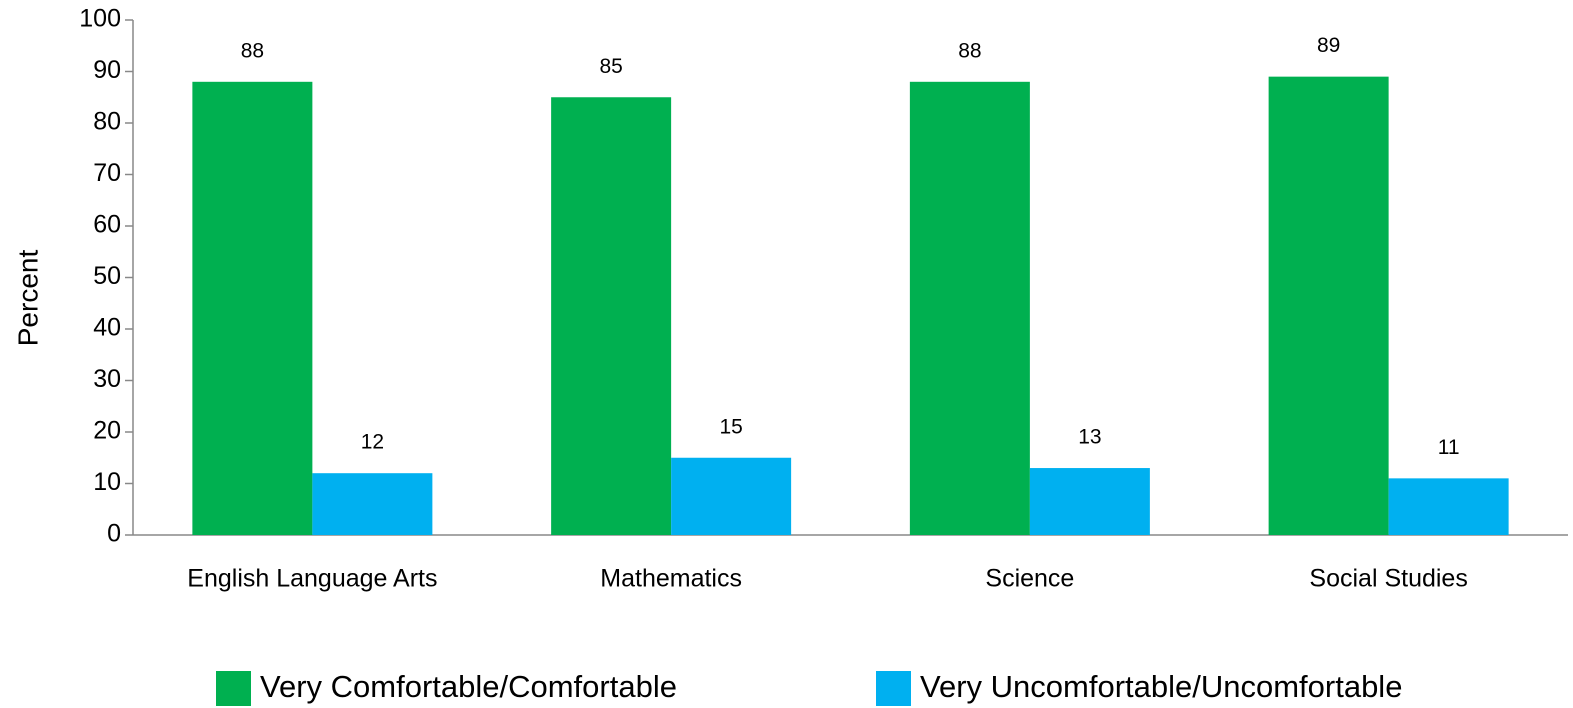 The width and height of the screenshot is (1573, 708). What do you see at coordinates (107, 70) in the screenshot?
I see `y-tick-label: 90` at bounding box center [107, 70].